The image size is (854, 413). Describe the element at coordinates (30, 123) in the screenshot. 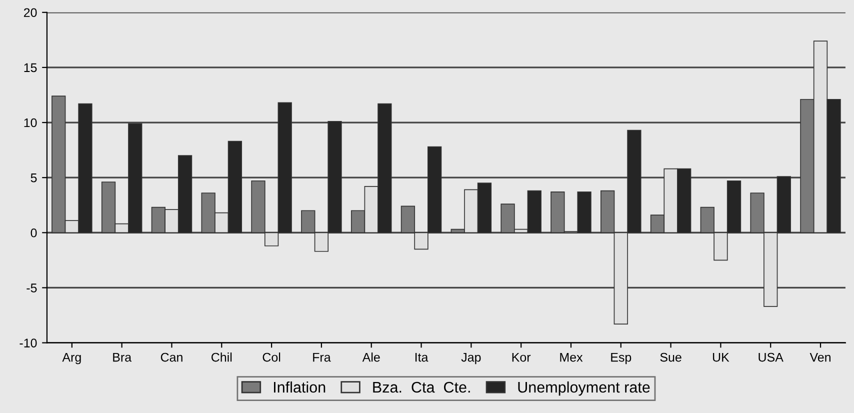

I see `y-tick-label: 10` at that location.